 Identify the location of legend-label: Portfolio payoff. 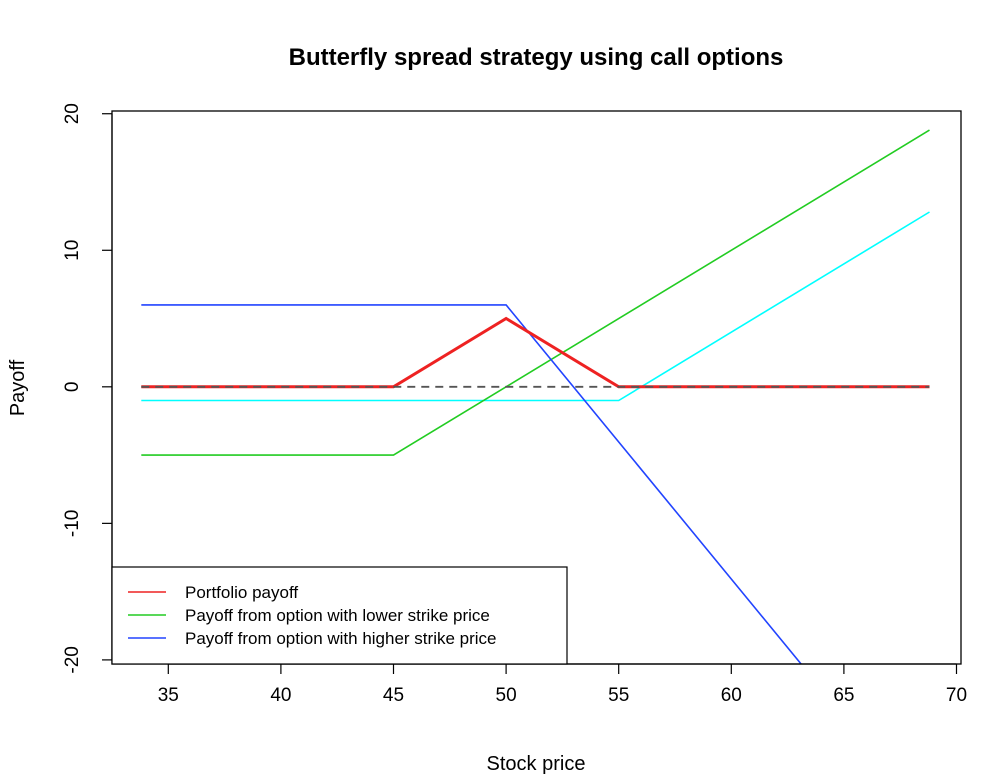
(241, 592).